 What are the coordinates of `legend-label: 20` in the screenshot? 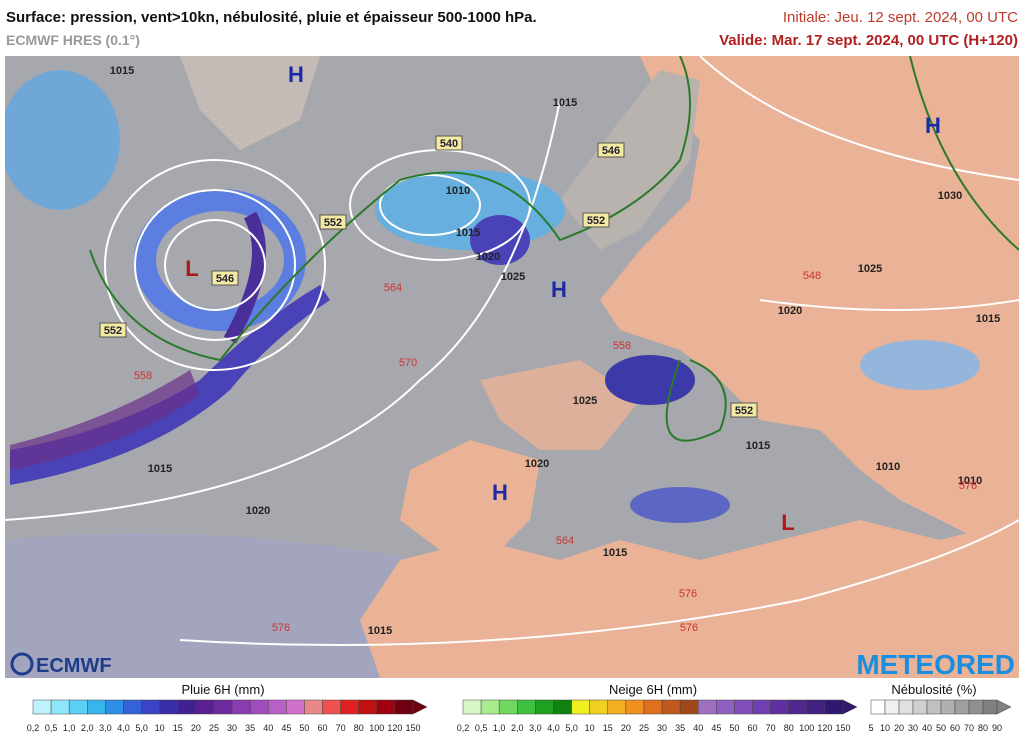 It's located at (626, 728).